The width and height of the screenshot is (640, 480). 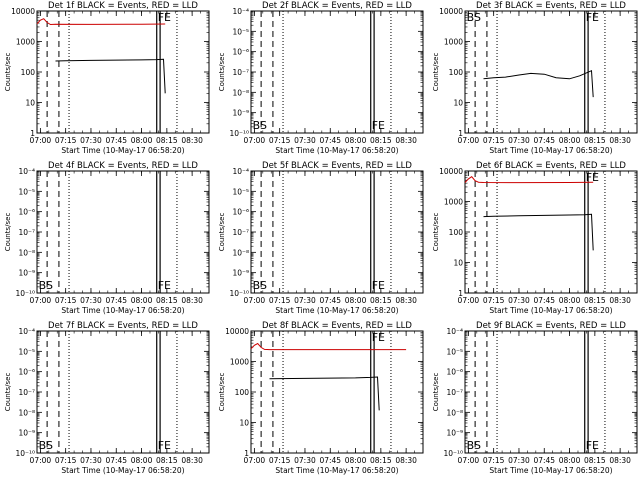 I want to click on y-tick-label: 10⁻⁶, so click(x=240, y=52).